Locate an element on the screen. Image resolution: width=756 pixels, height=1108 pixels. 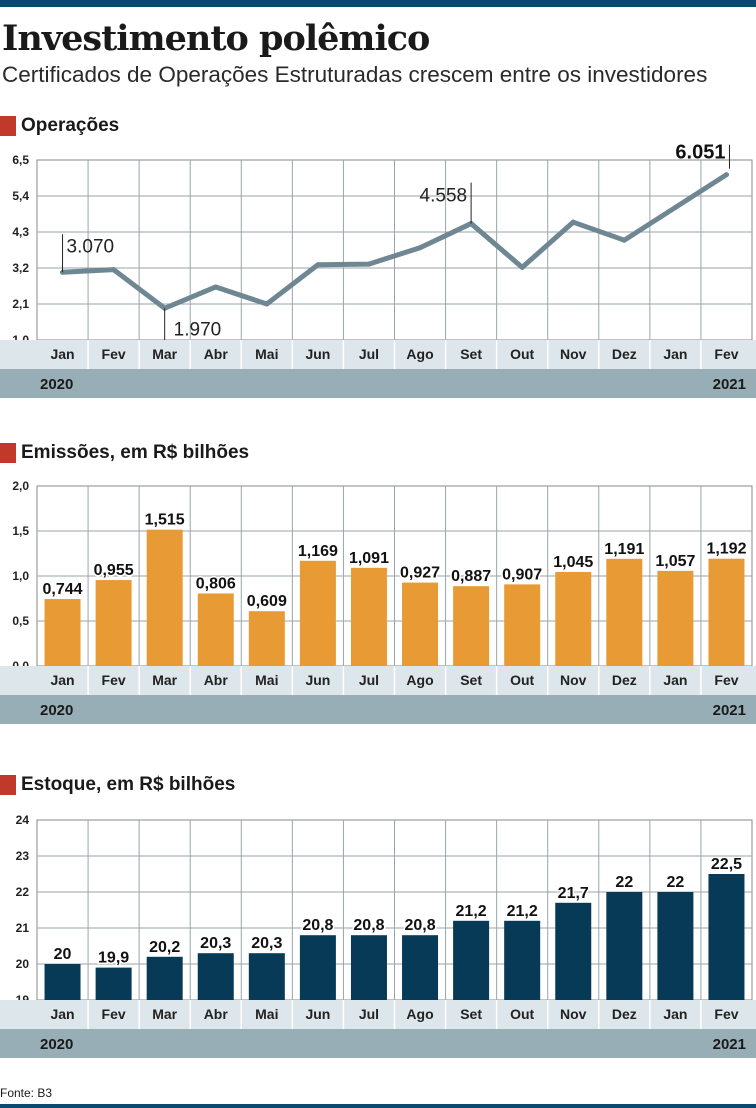
bar-value-label: 0,609 is located at coordinates (267, 601).